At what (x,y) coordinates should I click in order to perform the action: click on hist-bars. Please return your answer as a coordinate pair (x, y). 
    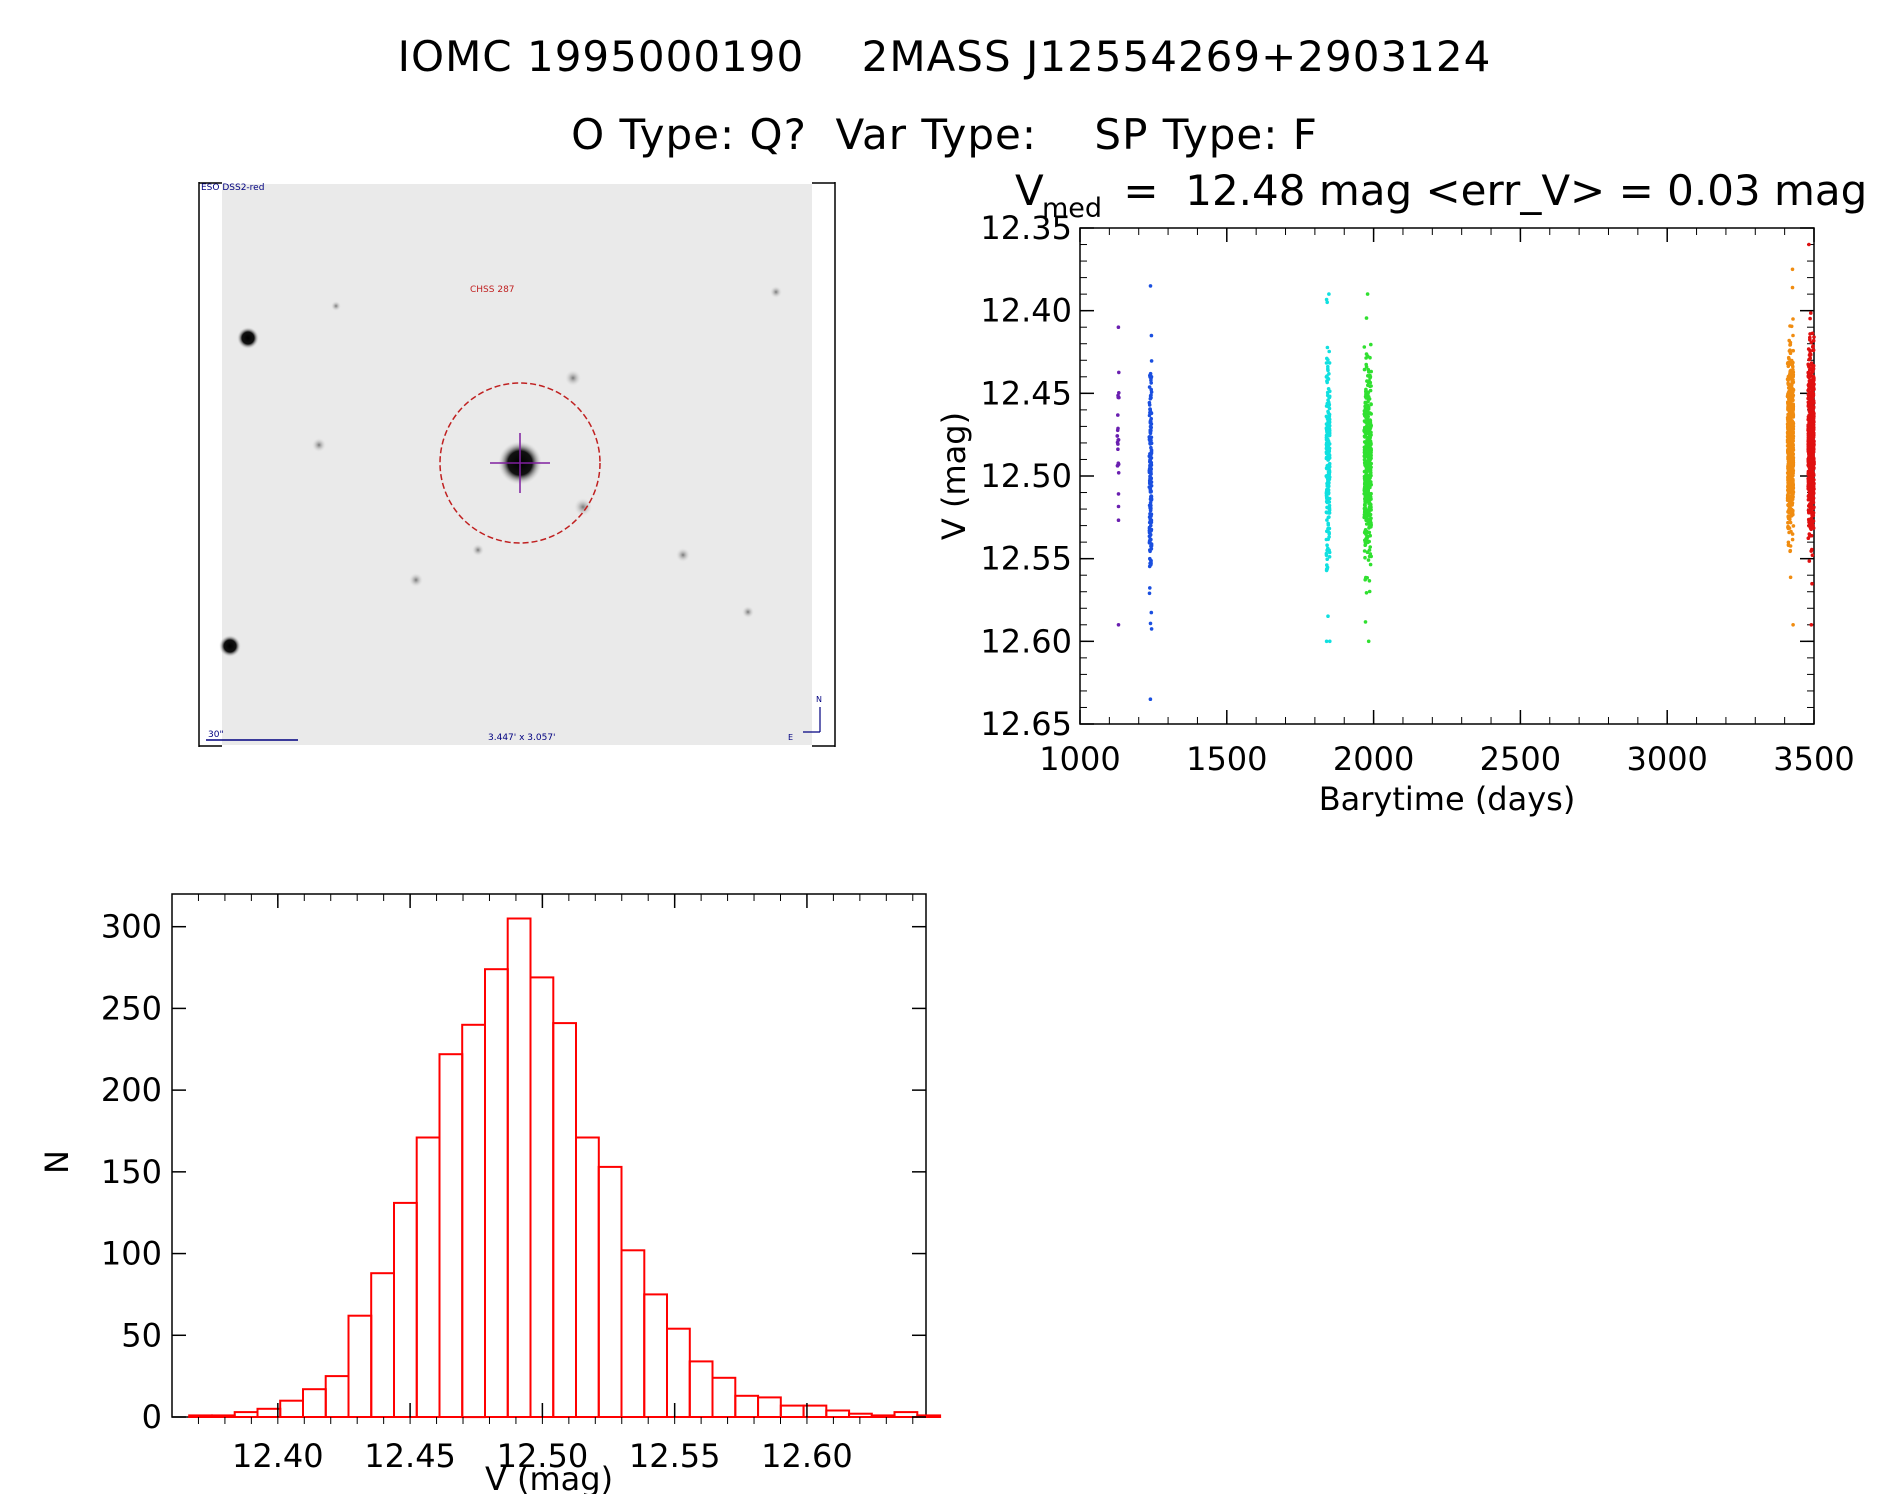
    Looking at the image, I should click on (565, 1168).